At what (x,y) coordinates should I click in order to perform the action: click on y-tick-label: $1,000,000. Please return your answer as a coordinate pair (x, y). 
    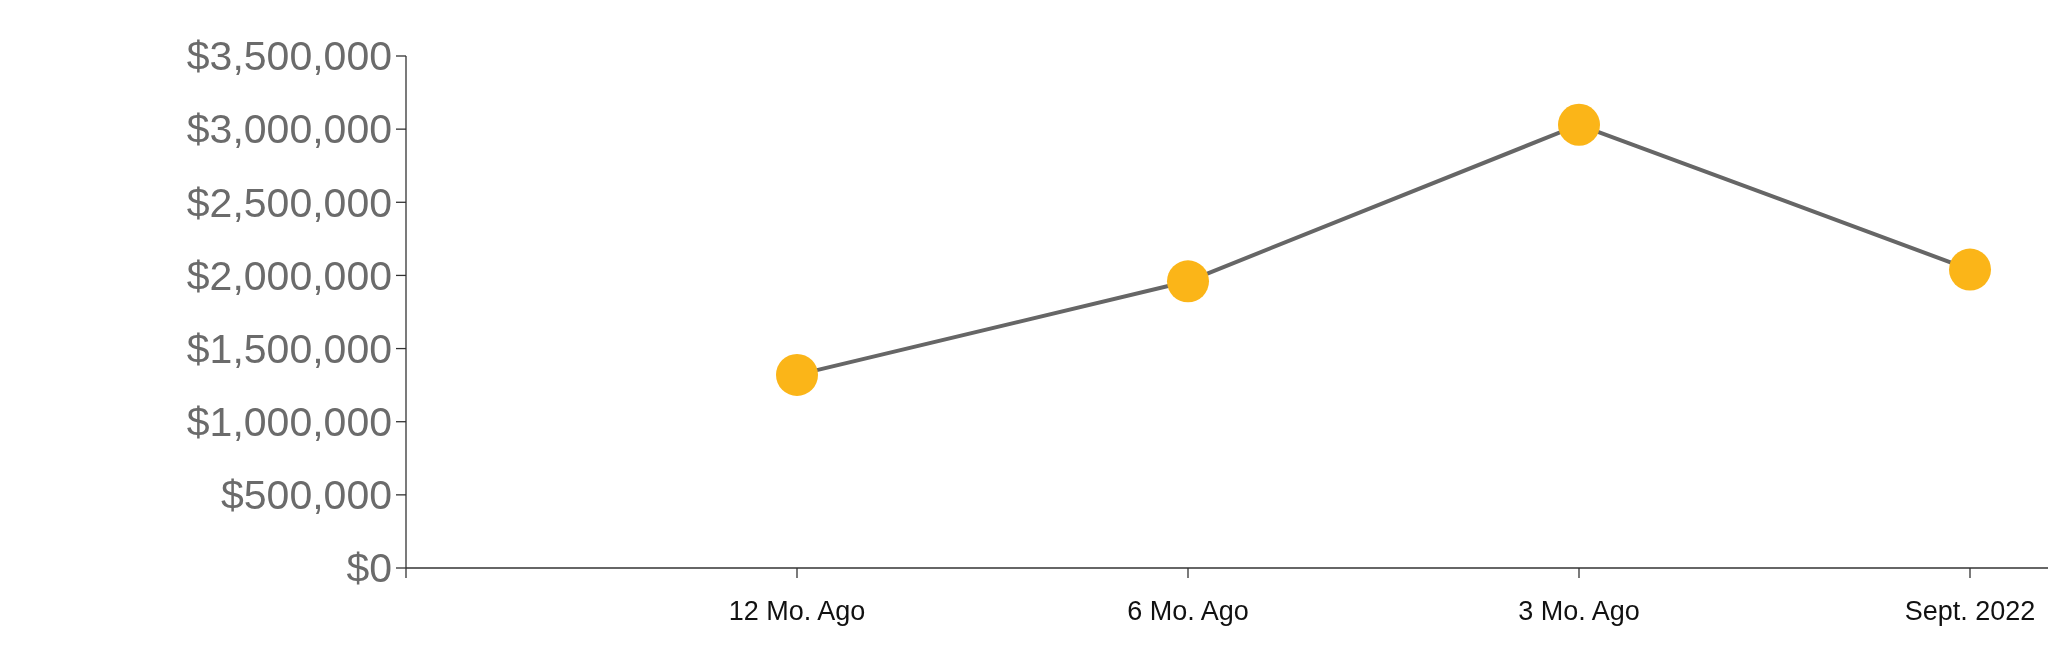
    Looking at the image, I should click on (289, 422).